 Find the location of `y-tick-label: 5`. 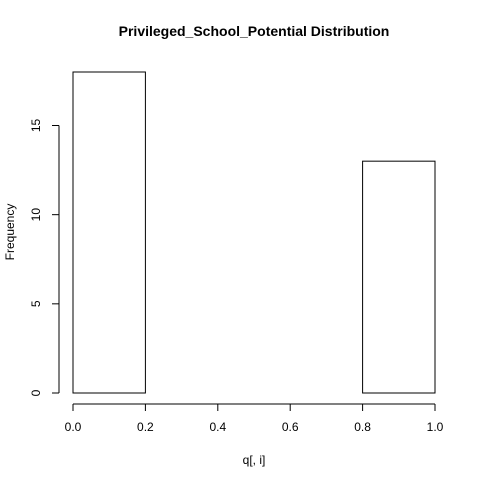

y-tick-label: 5 is located at coordinates (36, 303).